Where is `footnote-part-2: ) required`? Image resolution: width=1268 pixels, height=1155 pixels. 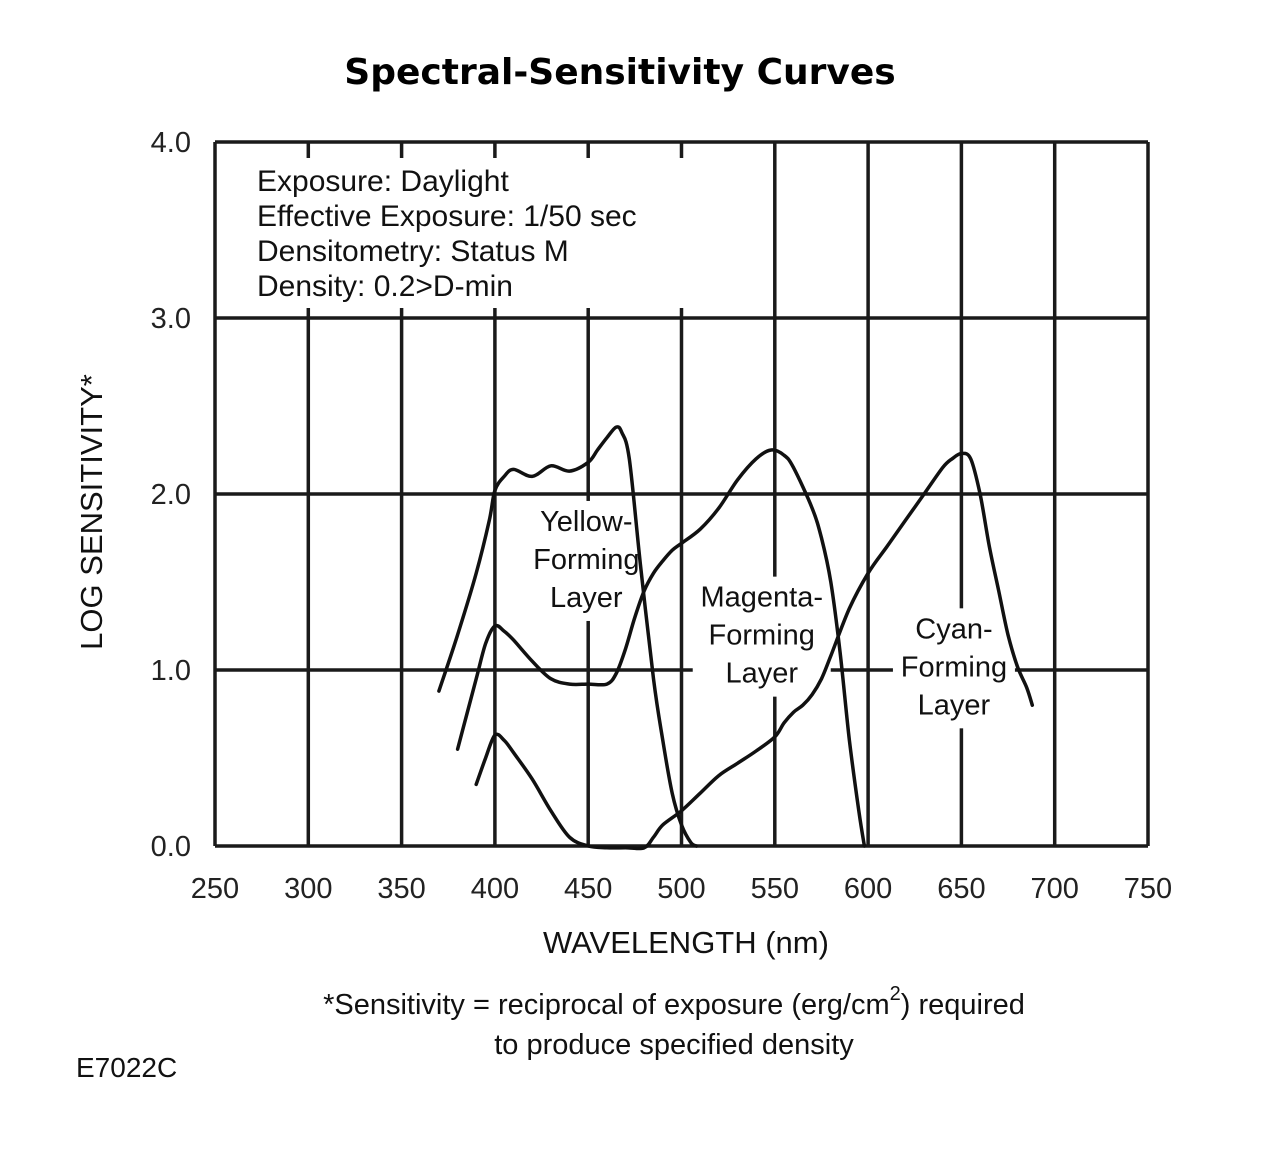 footnote-part-2: ) required is located at coordinates (963, 1005).